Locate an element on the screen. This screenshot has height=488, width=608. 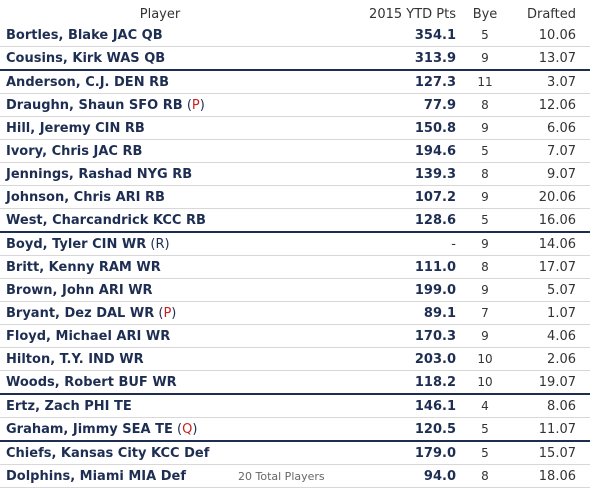
footer-total: 20 Total Players is located at coordinates (281, 476).